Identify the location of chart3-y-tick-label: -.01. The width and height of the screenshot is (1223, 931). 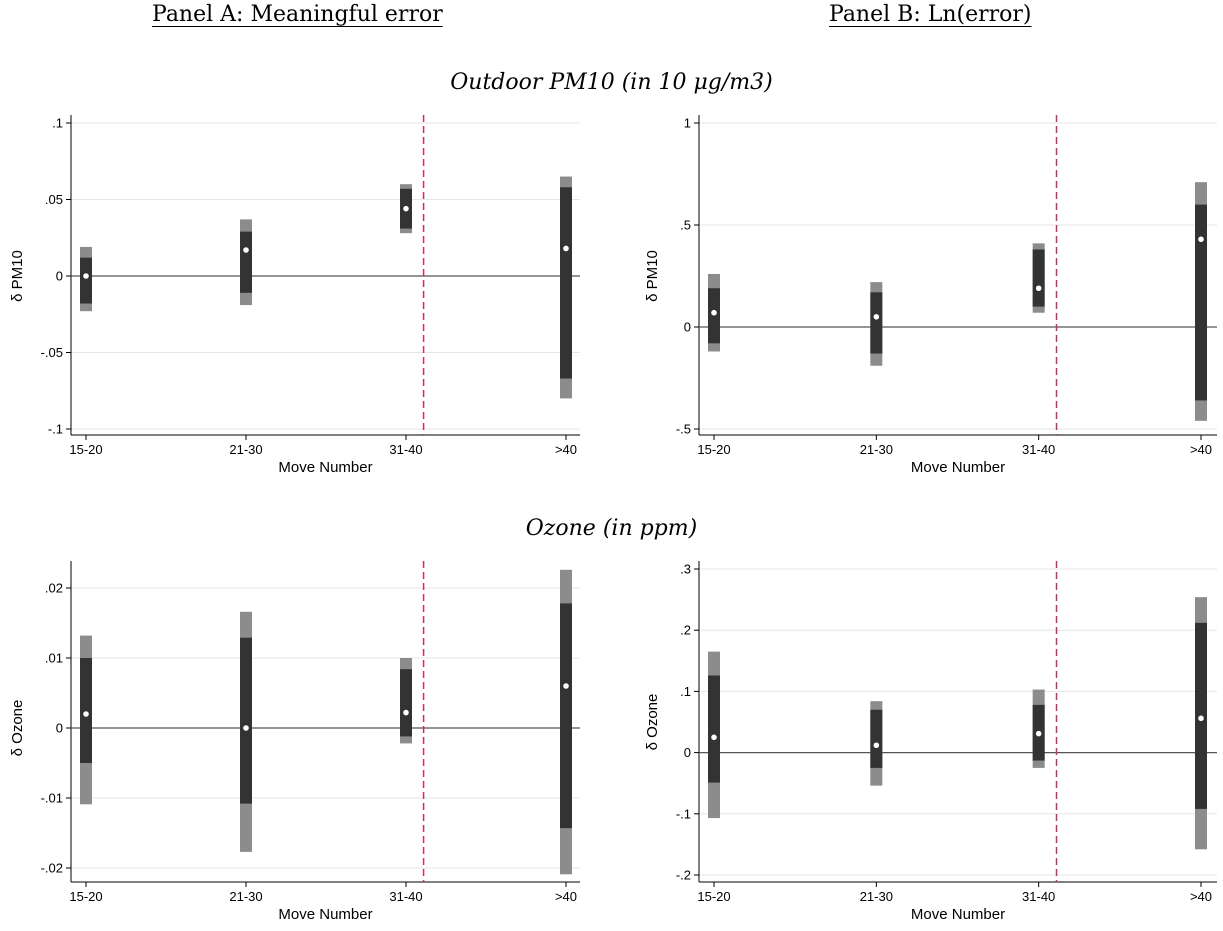
(52, 798).